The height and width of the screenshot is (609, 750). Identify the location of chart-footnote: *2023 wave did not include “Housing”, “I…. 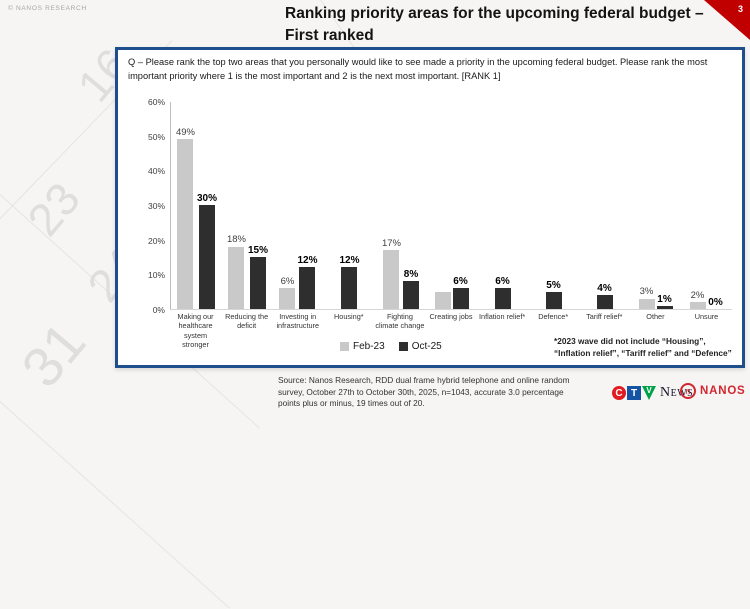
(643, 347).